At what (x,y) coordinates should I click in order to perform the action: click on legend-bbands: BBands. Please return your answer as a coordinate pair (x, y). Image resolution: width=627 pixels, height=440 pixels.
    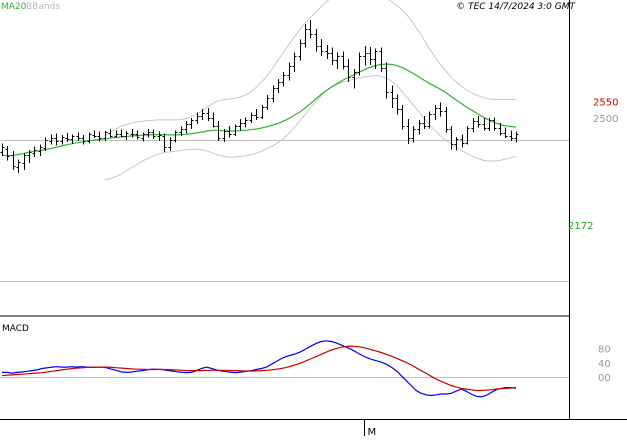
    Looking at the image, I should click on (43, 7).